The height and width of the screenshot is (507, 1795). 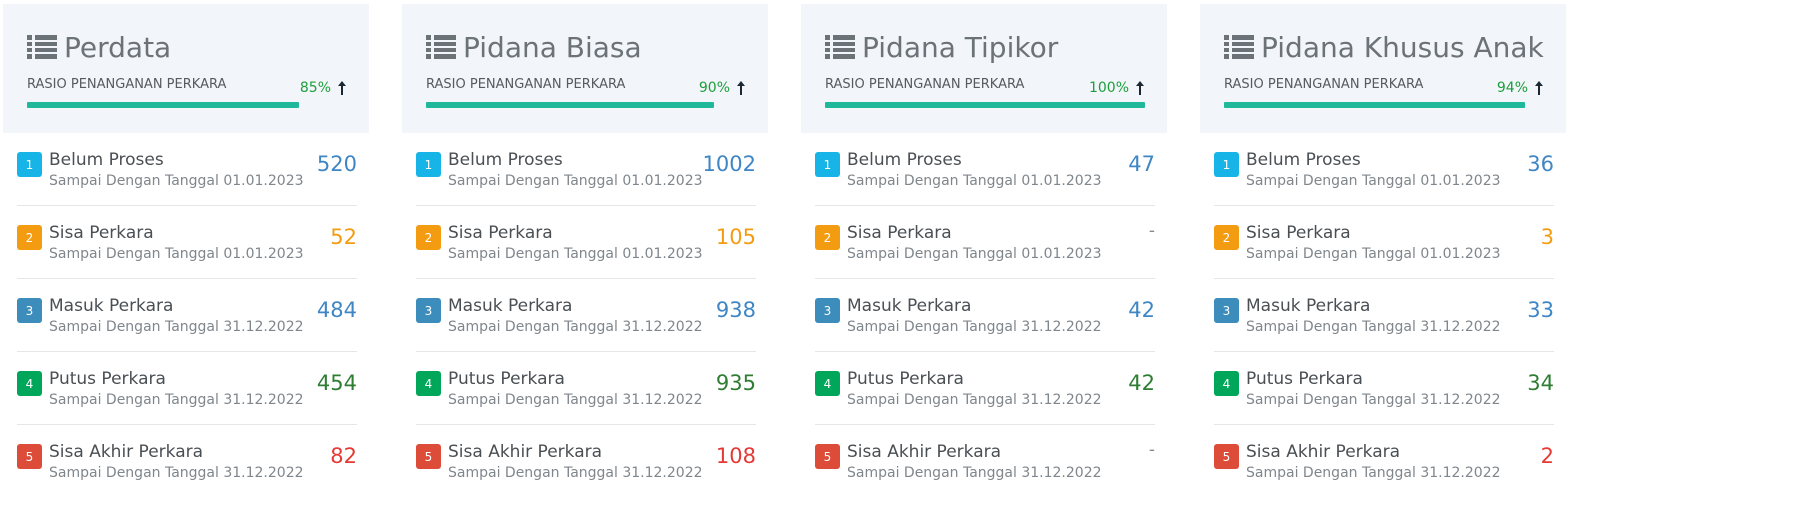 What do you see at coordinates (1547, 456) in the screenshot?
I see `item-value: 2` at bounding box center [1547, 456].